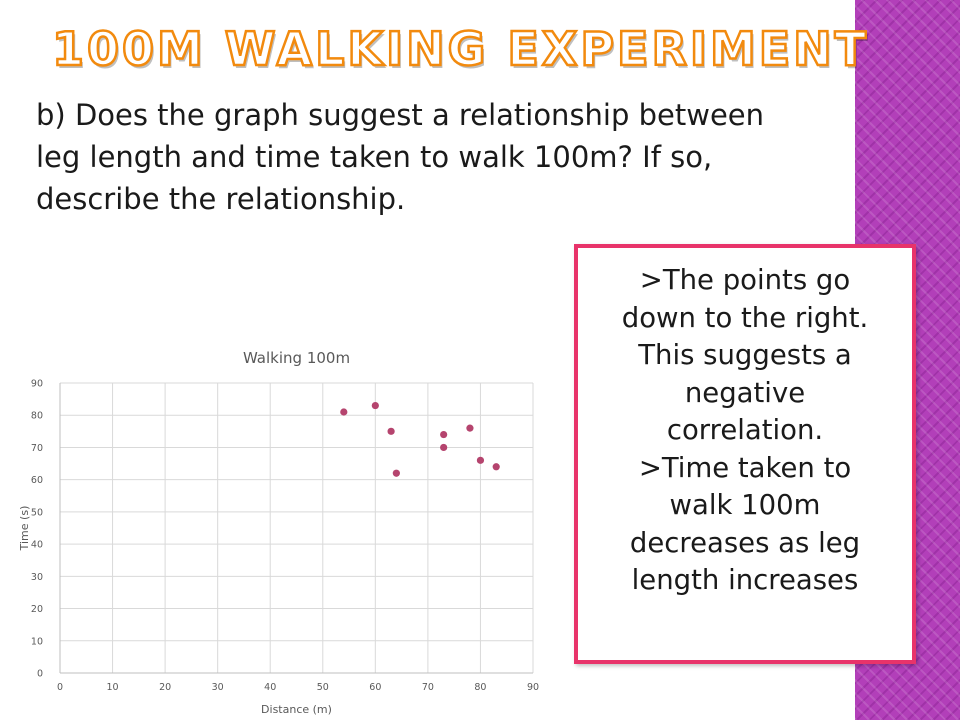  I want to click on answer-line: correlation., so click(745, 430).